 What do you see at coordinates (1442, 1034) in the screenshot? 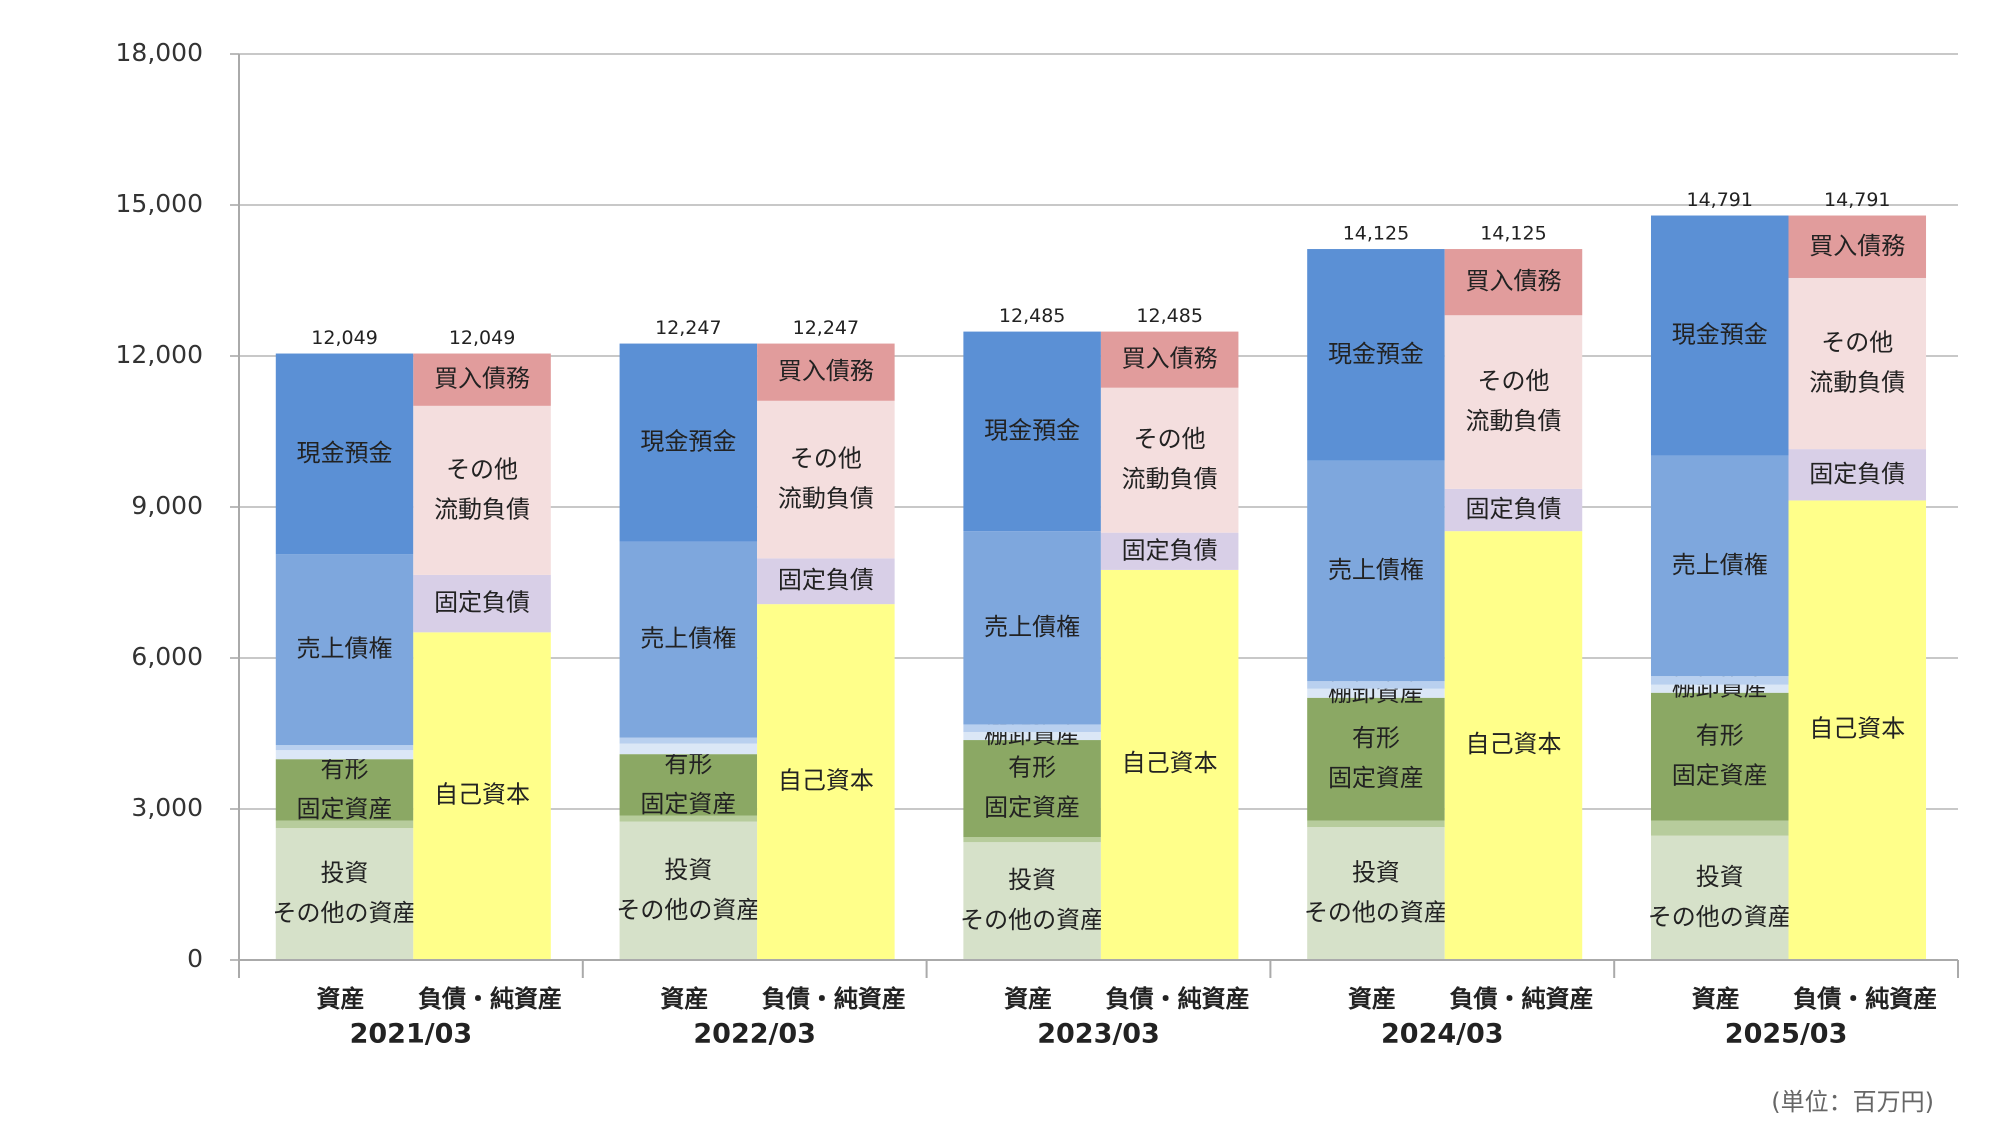
I see `x-tick-label: 2024/03` at bounding box center [1442, 1034].